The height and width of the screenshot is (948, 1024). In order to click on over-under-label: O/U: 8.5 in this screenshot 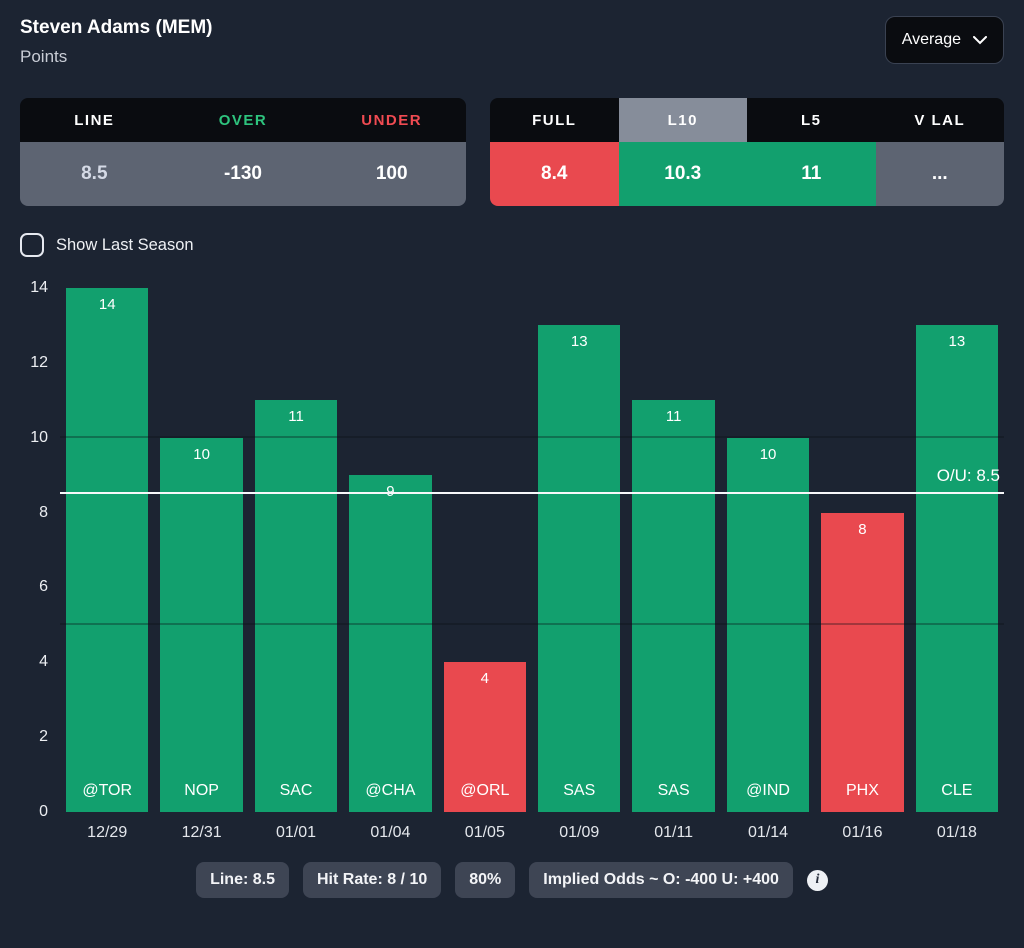, I will do `click(968, 475)`.